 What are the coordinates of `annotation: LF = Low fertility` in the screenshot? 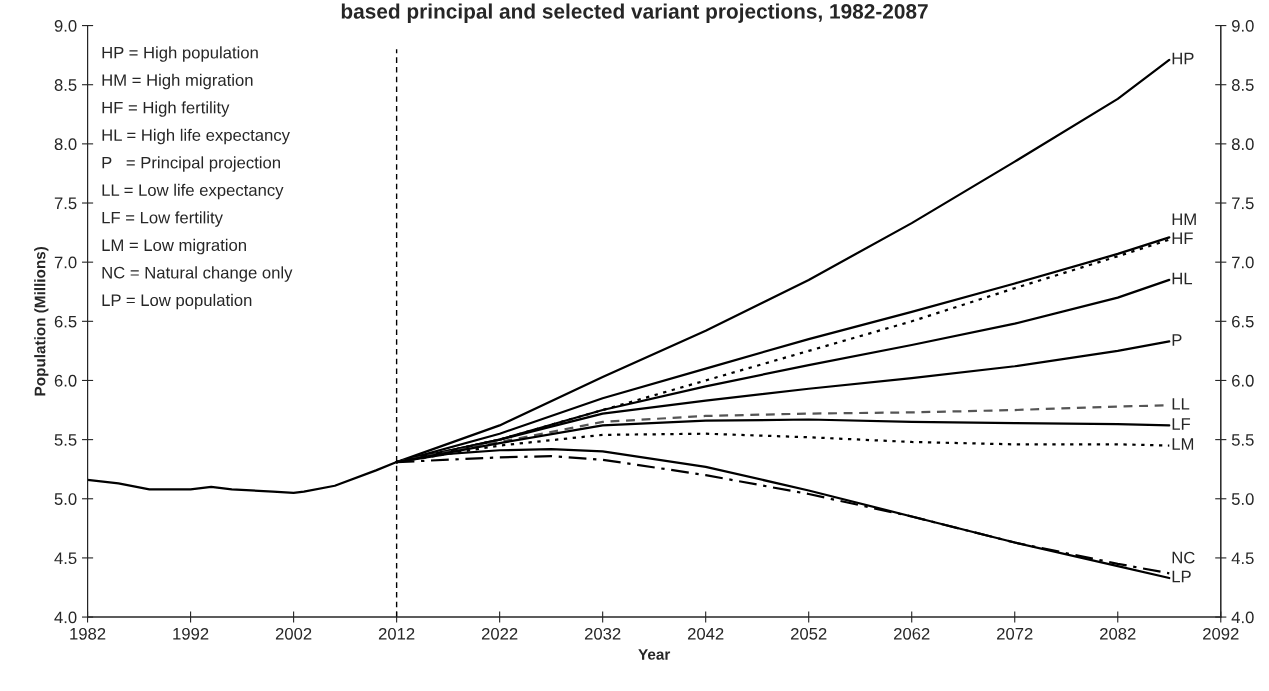 It's located at (162, 219).